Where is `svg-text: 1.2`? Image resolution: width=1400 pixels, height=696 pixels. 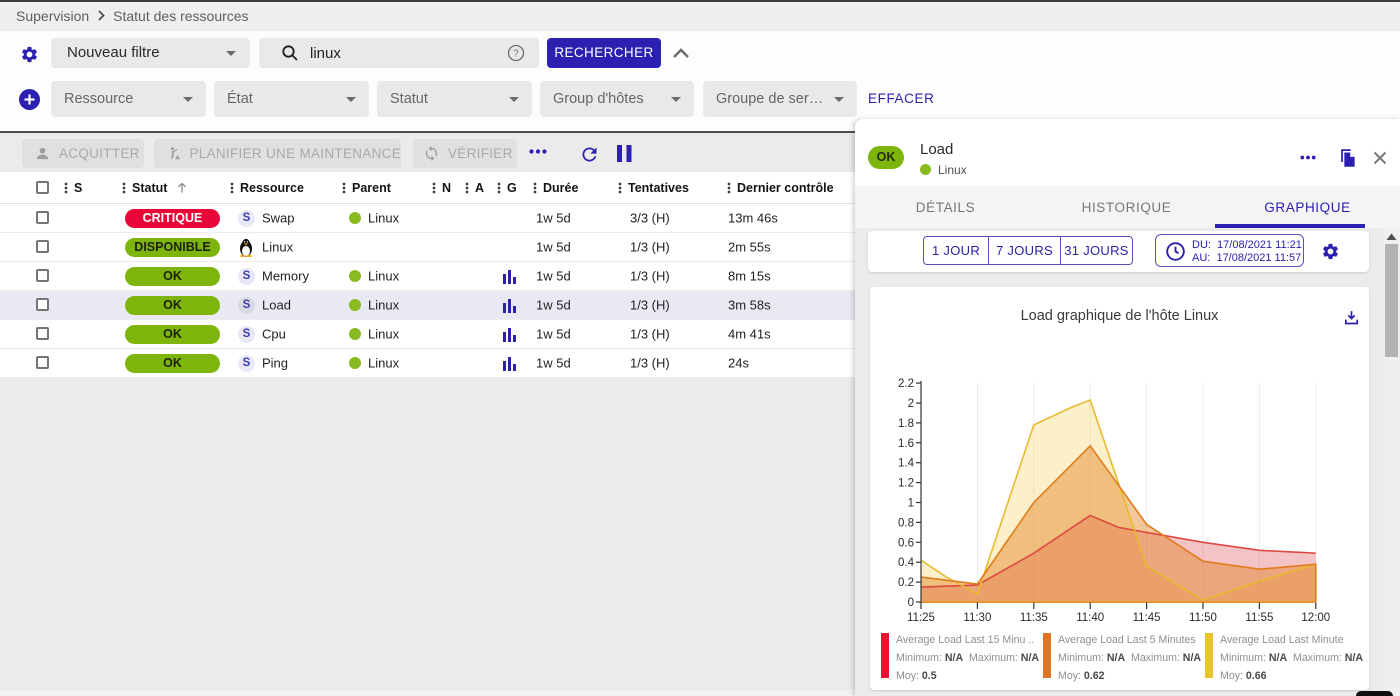 svg-text: 1.2 is located at coordinates (906, 484).